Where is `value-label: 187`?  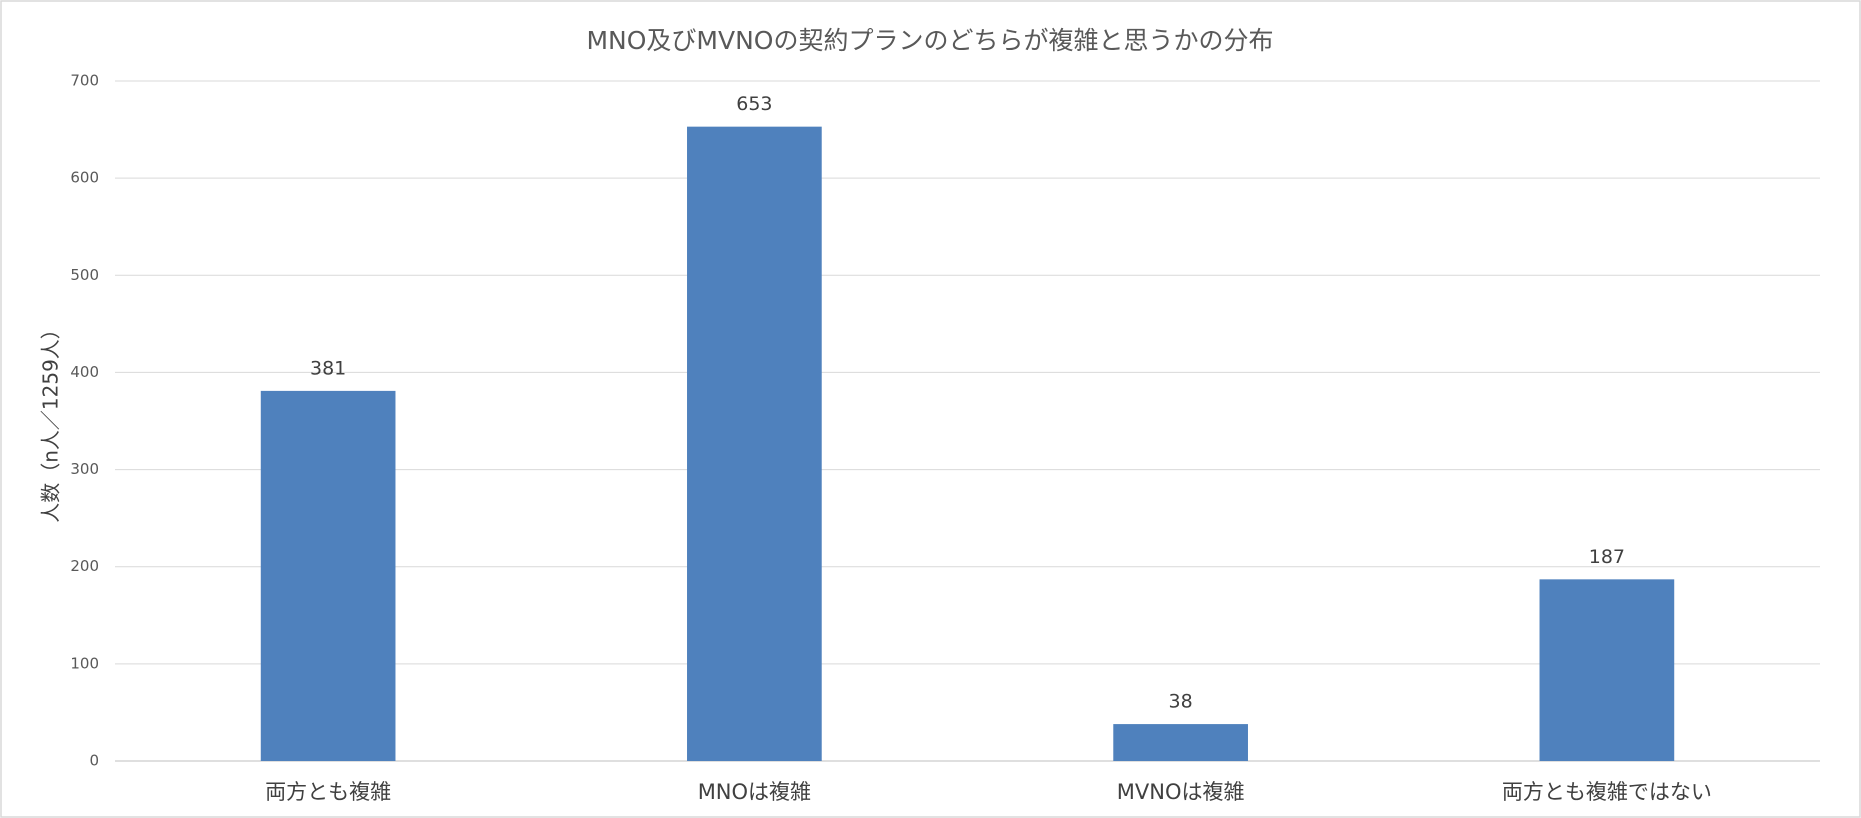
value-label: 187 is located at coordinates (1607, 557).